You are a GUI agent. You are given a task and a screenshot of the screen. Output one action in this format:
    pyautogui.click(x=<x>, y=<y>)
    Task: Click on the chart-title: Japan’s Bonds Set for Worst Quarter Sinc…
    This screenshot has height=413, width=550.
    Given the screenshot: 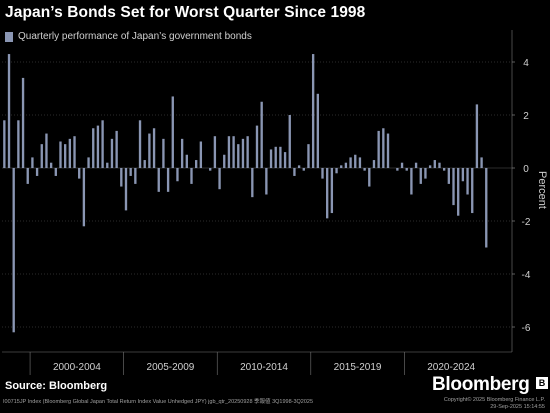 What is the action you would take?
    pyautogui.click(x=185, y=12)
    